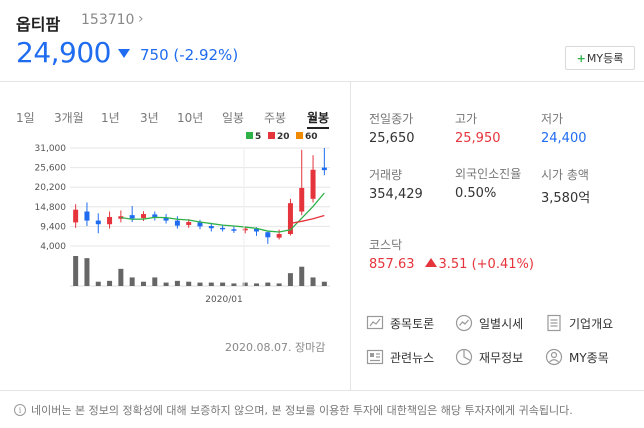  What do you see at coordinates (396, 184) in the screenshot?
I see `volume-block: 거래량 354,429` at bounding box center [396, 184].